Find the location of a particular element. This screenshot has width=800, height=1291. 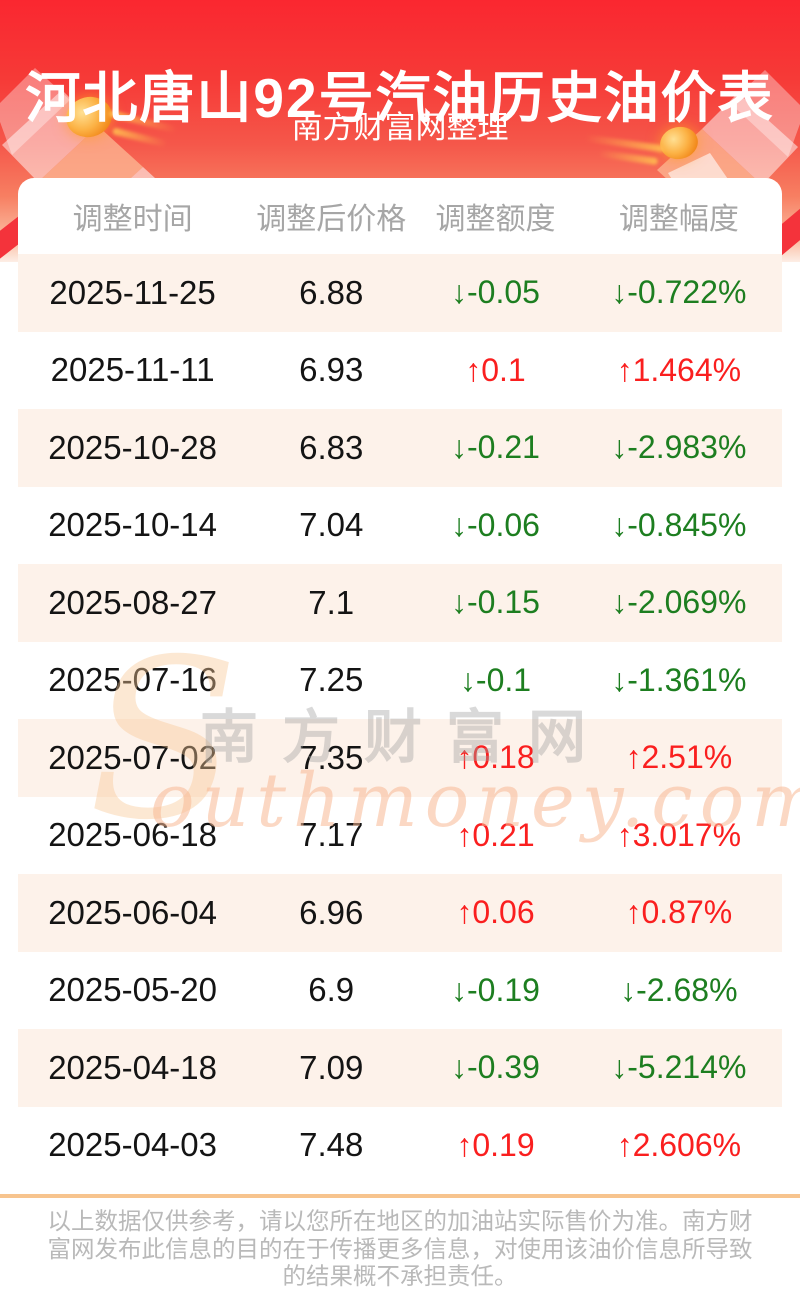

table-row: 2025-10-14 7.04 ↓-0.06 ↓-0.845% is located at coordinates (400, 526).